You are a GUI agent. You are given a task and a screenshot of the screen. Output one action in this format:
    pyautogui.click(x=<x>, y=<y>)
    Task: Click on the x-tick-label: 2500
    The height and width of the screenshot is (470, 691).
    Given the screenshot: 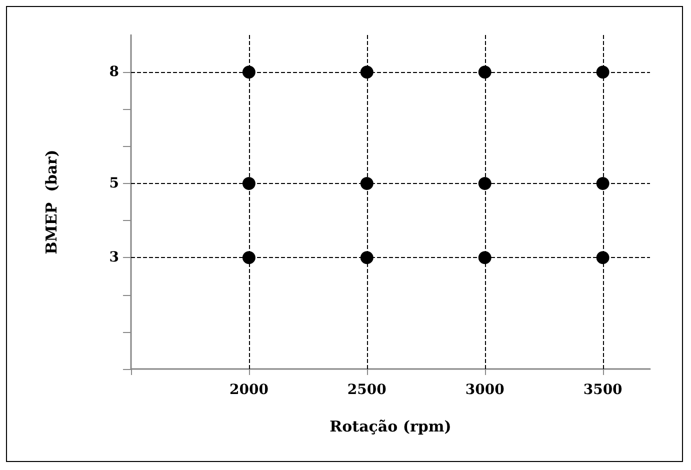 What is the action you would take?
    pyautogui.click(x=367, y=390)
    